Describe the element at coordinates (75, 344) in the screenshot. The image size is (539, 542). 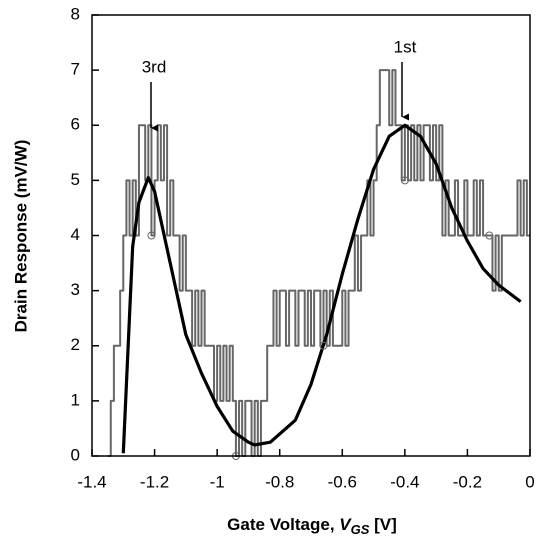
I see `y-tick-label: 2` at that location.